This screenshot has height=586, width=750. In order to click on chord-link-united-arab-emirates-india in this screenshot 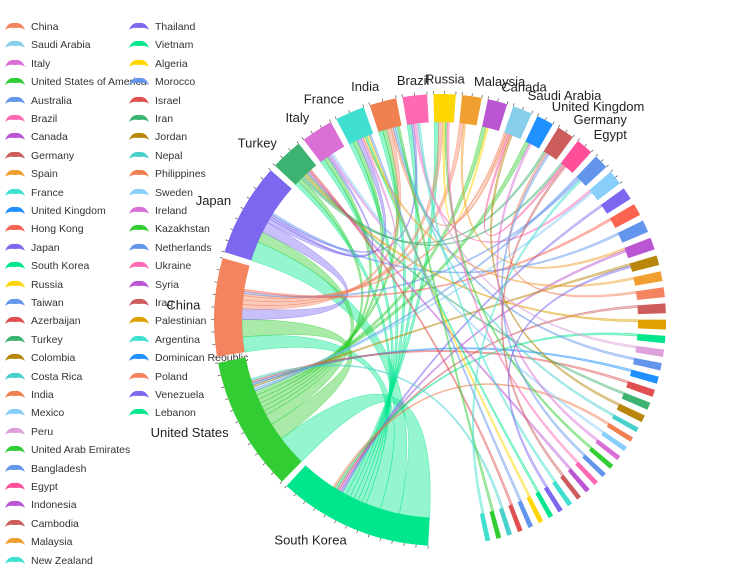, I will do `click(445, 318)`.